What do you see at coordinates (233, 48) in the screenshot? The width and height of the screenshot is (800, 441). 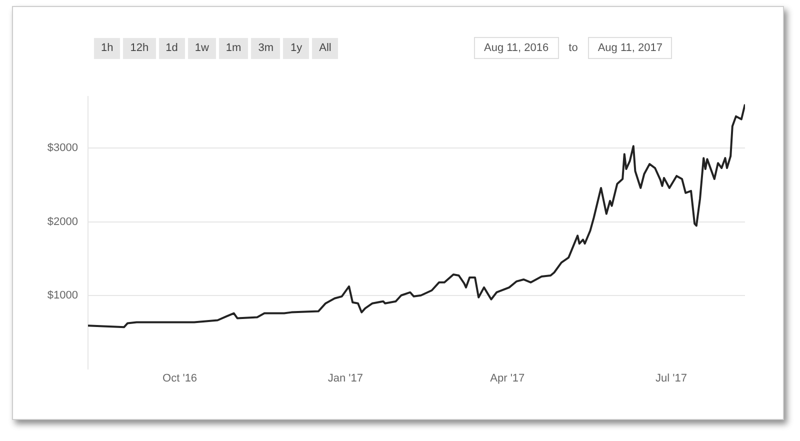 I see `text: 1m` at bounding box center [233, 48].